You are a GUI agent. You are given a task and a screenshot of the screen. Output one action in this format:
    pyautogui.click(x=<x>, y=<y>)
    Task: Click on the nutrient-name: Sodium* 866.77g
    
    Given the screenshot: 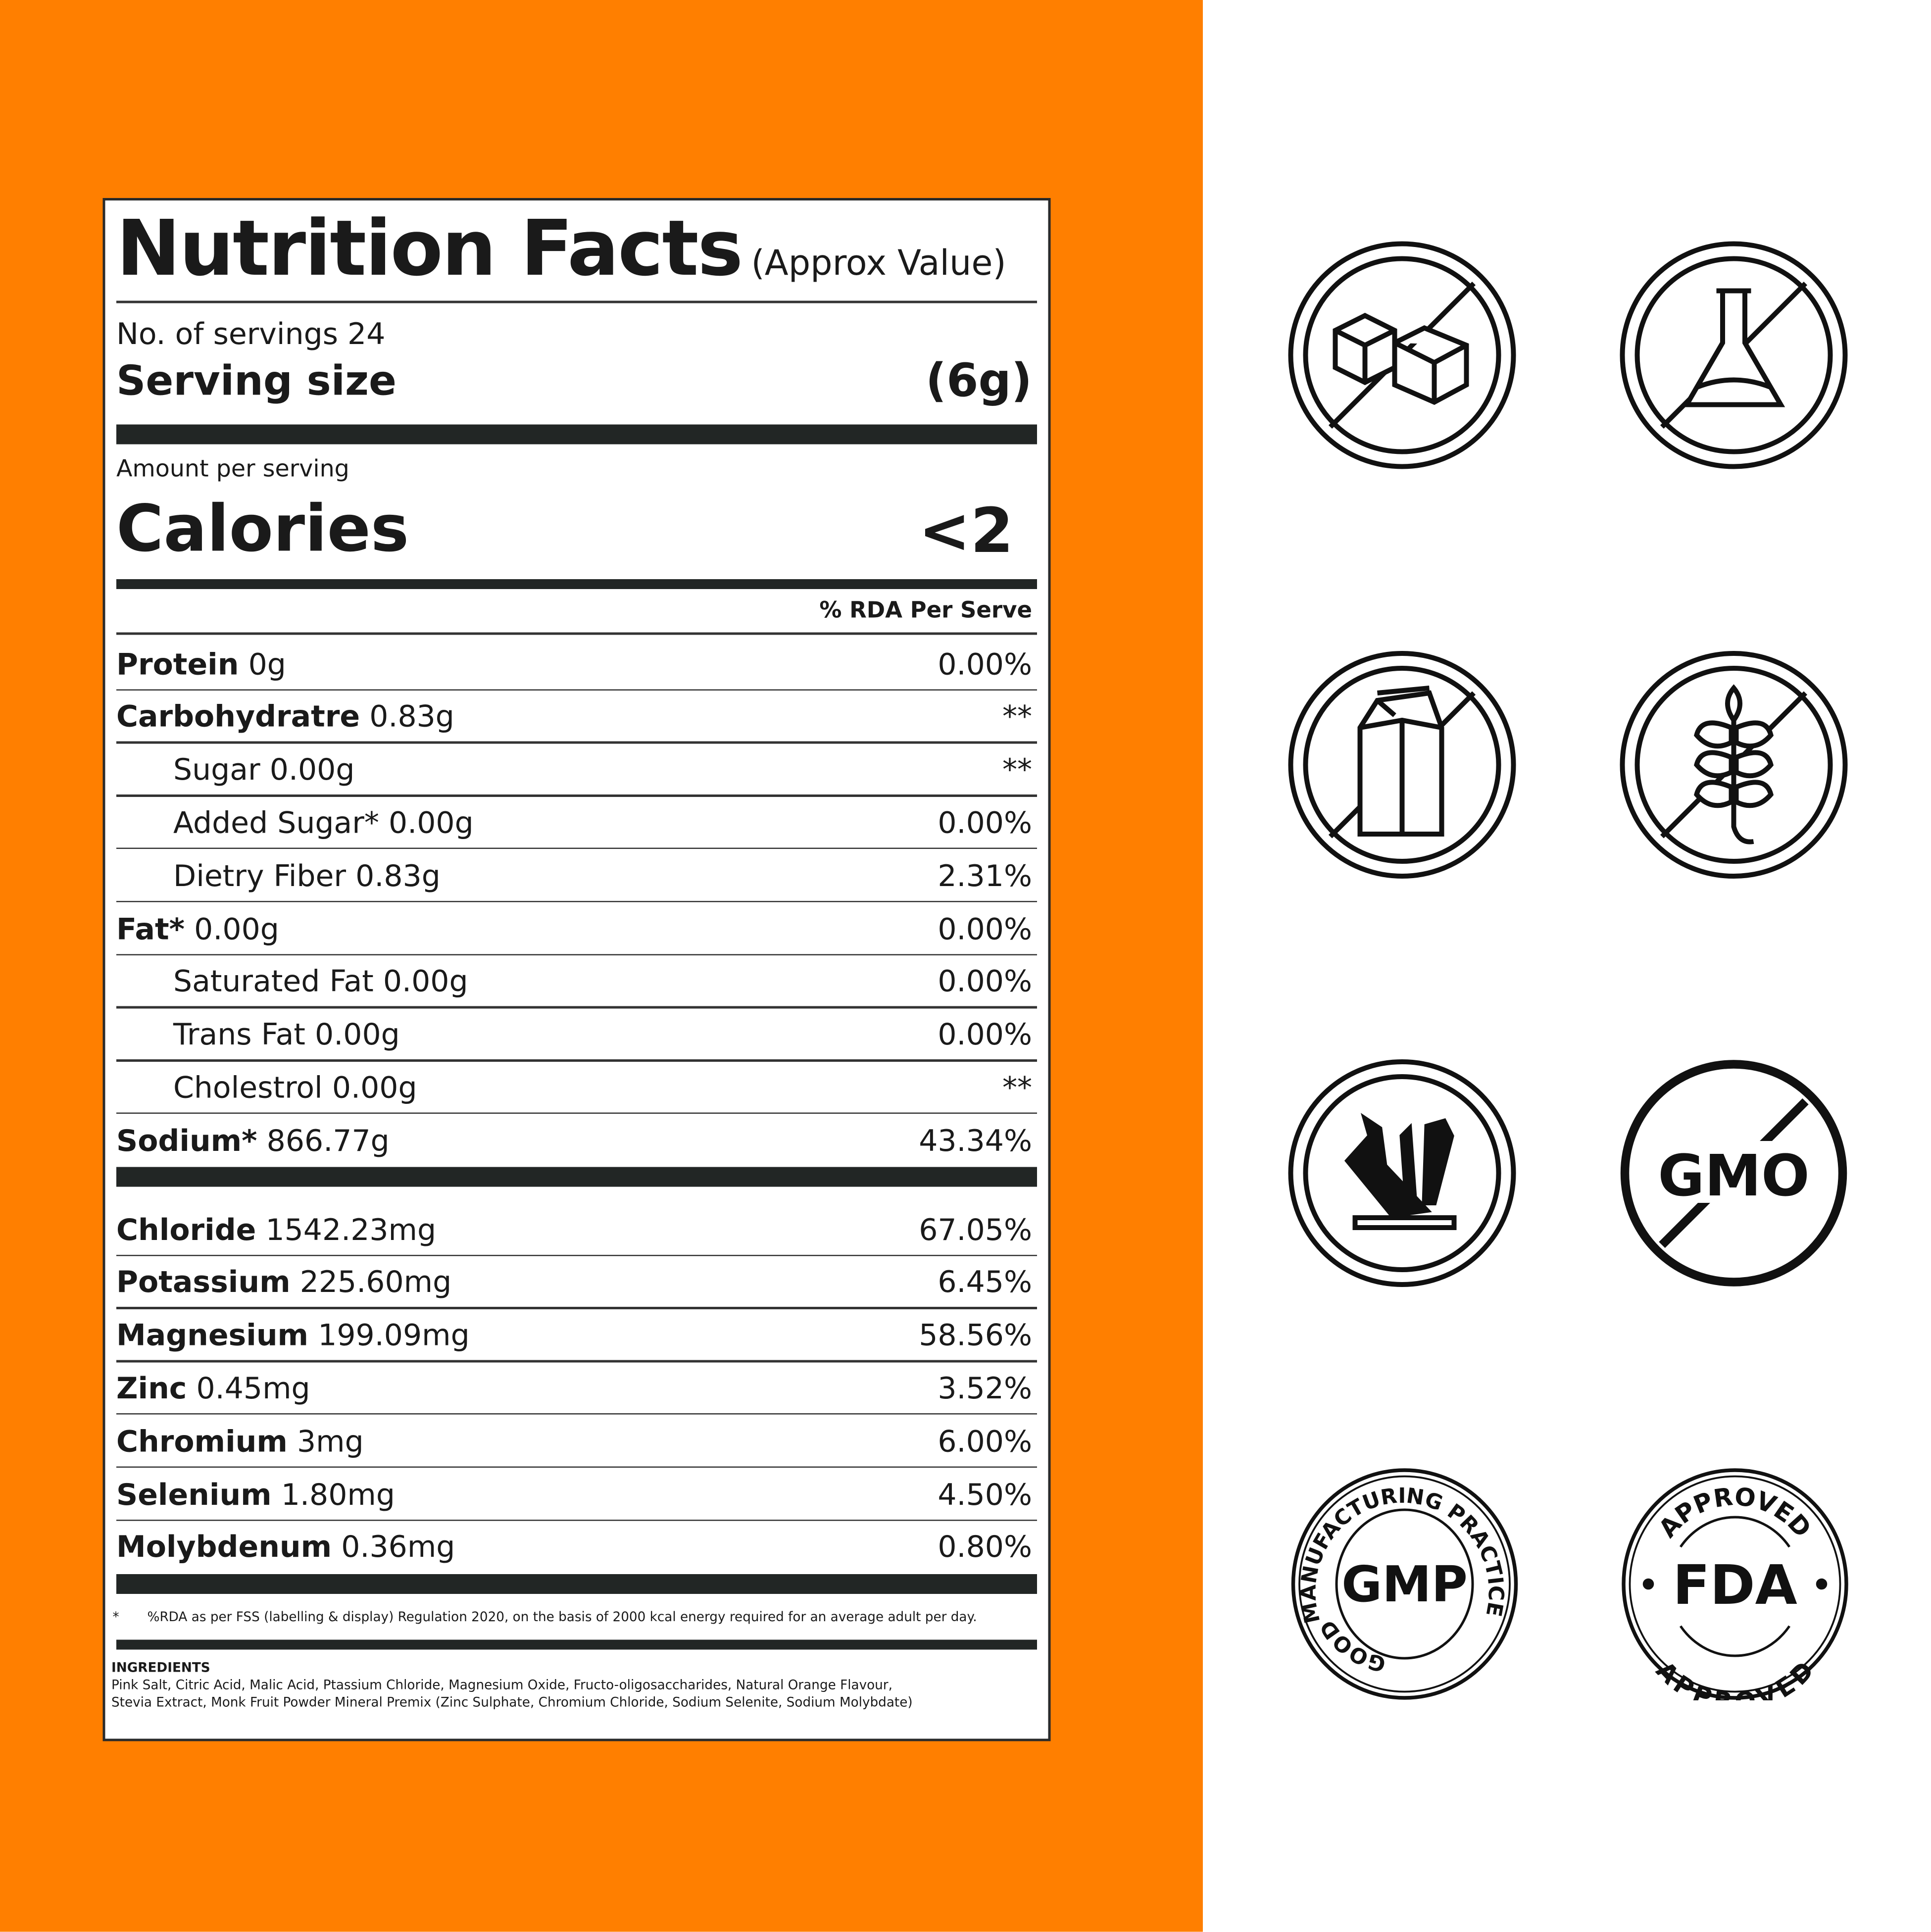 What is the action you would take?
    pyautogui.click(x=253, y=1140)
    